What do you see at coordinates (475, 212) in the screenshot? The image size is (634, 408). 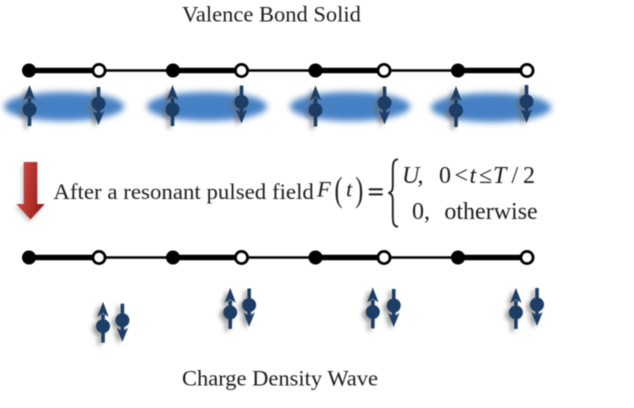 I see `svg-text:0,otherwise: 0, otherwise` at bounding box center [475, 212].